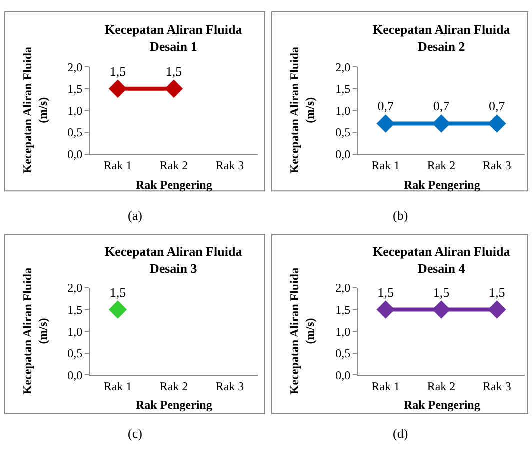 The width and height of the screenshot is (532, 450). What do you see at coordinates (174, 46) in the screenshot?
I see `chart-subtitle: Desain 1` at bounding box center [174, 46].